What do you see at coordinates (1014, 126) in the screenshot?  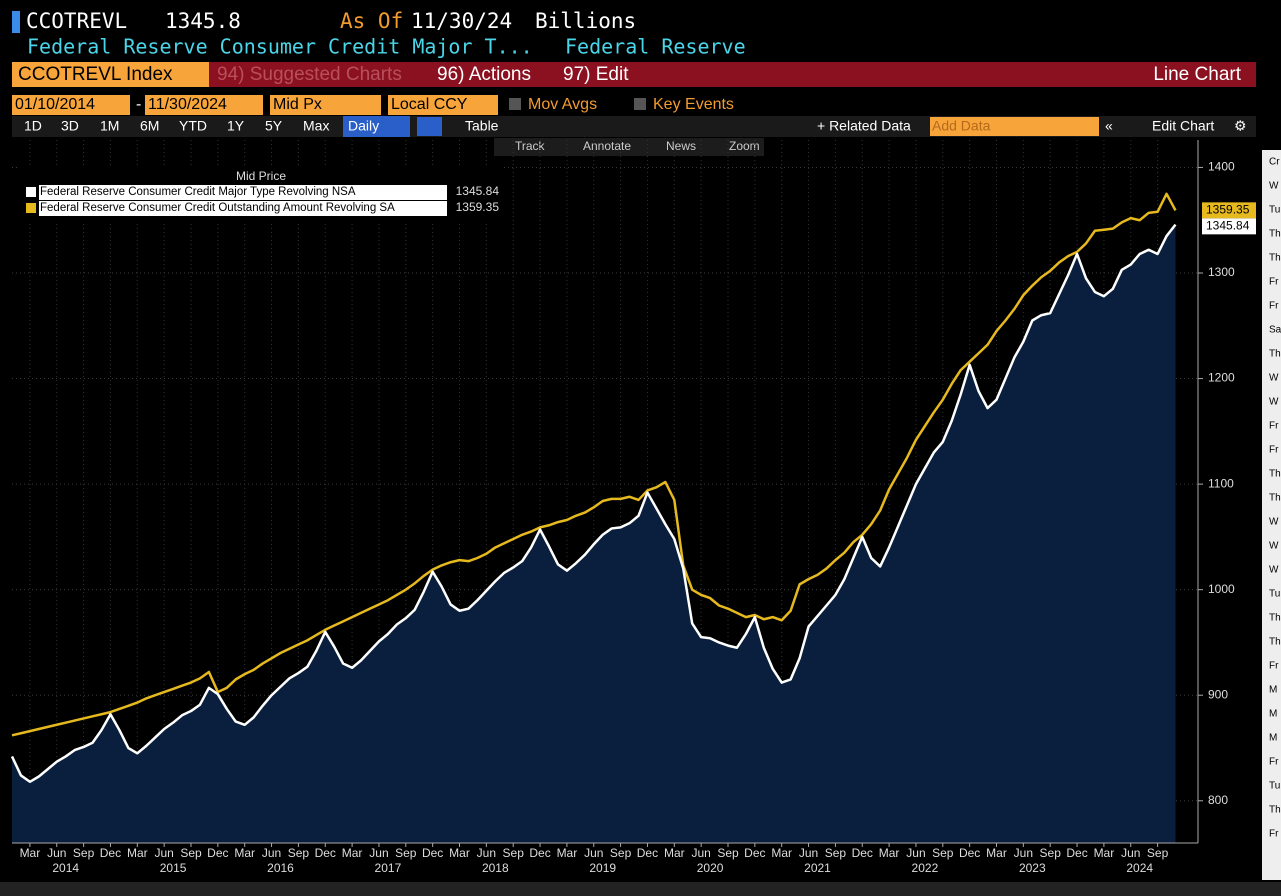 I see `add-data-field` at bounding box center [1014, 126].